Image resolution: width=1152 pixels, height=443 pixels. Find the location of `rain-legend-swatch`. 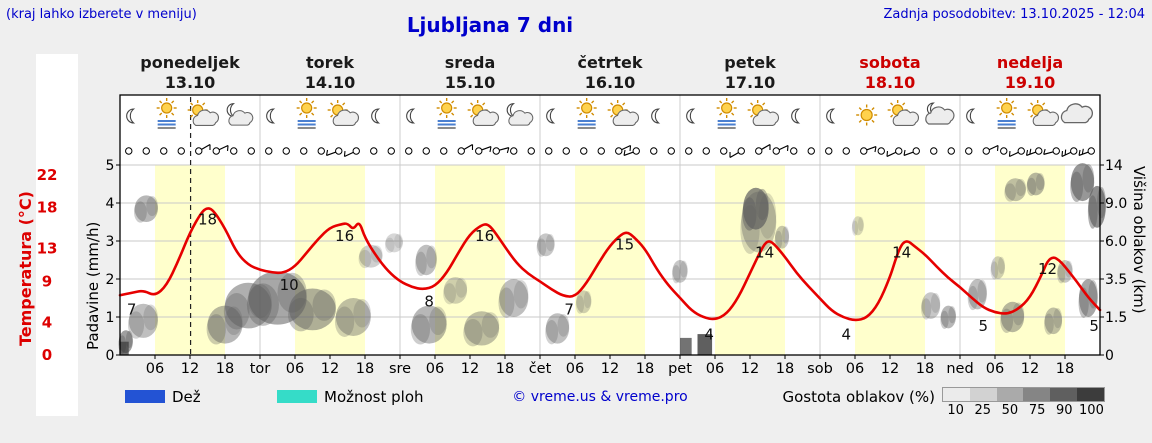

rain-legend-swatch is located at coordinates (145, 396).